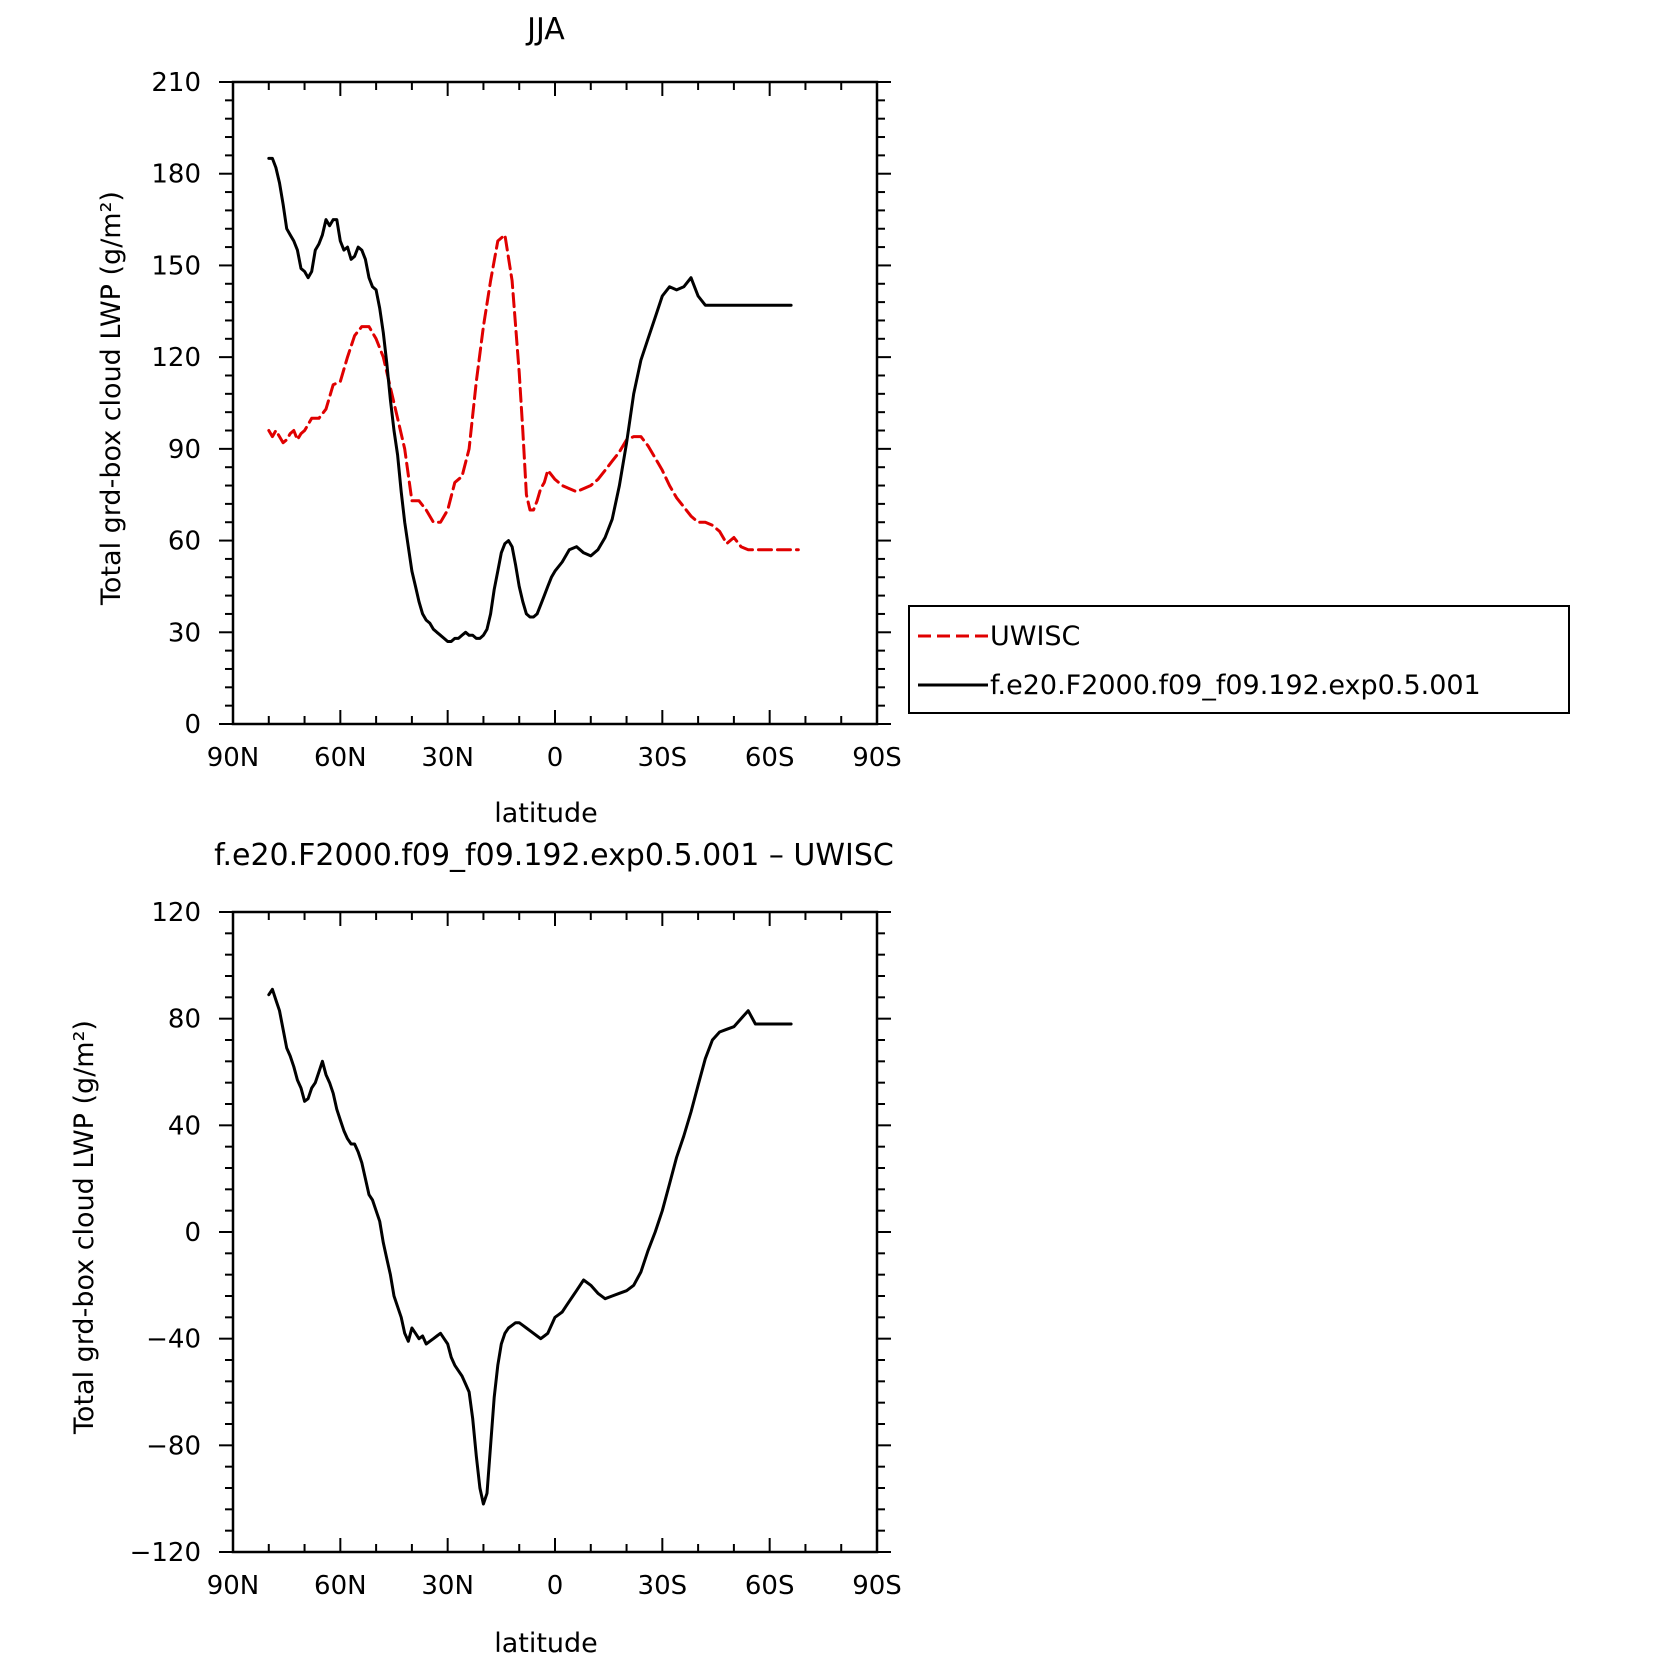 The image size is (1660, 1658). What do you see at coordinates (545, 29) in the screenshot?
I see `panel-top-title: JJA` at bounding box center [545, 29].